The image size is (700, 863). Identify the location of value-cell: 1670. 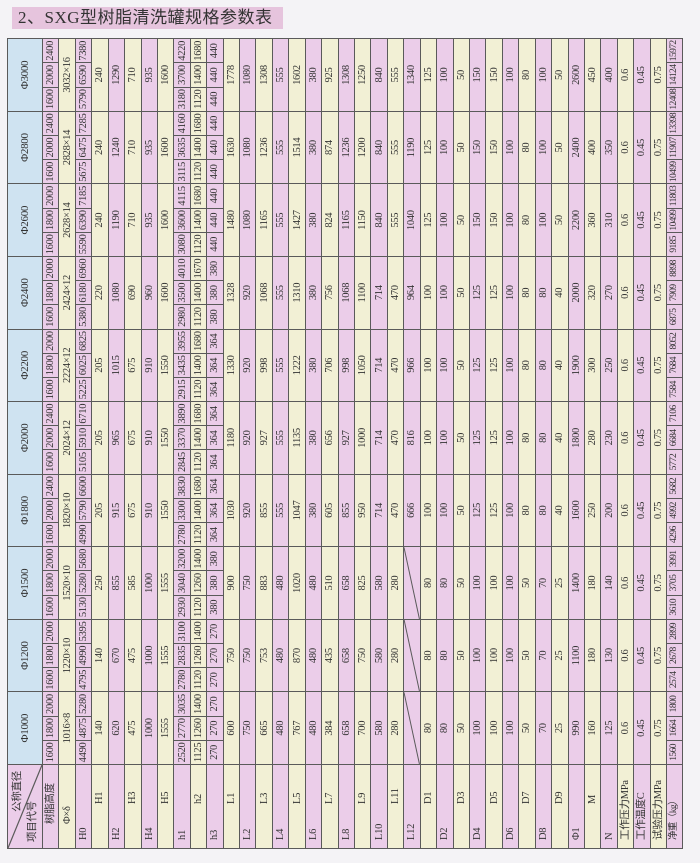
(198, 268).